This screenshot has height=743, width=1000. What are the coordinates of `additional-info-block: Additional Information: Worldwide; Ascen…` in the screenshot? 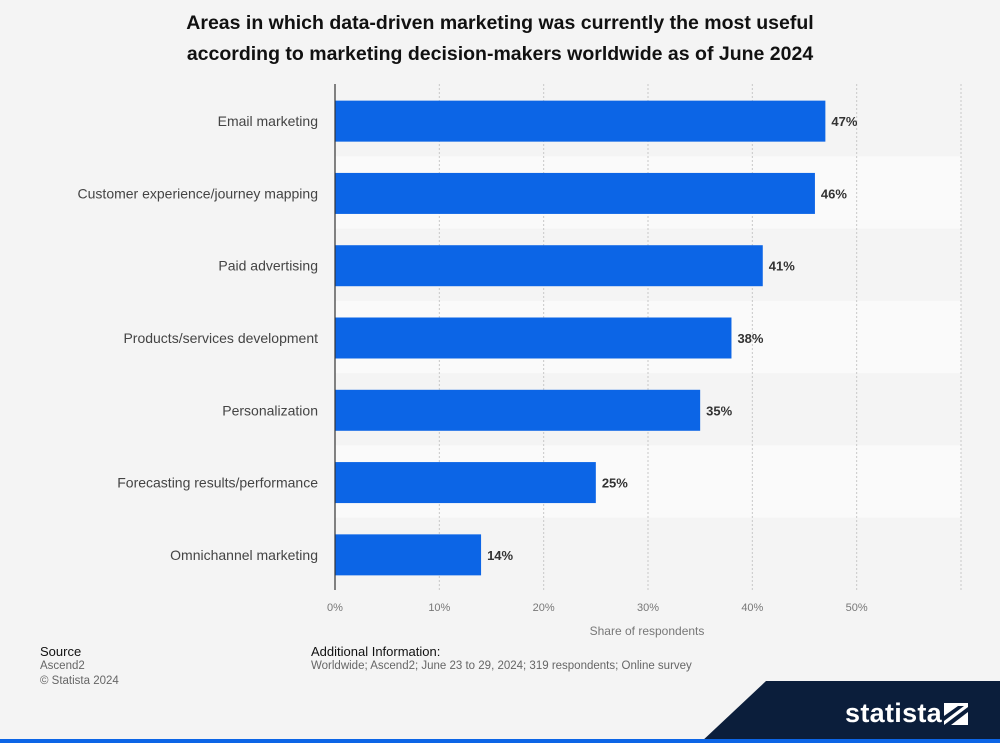 It's located at (501, 659).